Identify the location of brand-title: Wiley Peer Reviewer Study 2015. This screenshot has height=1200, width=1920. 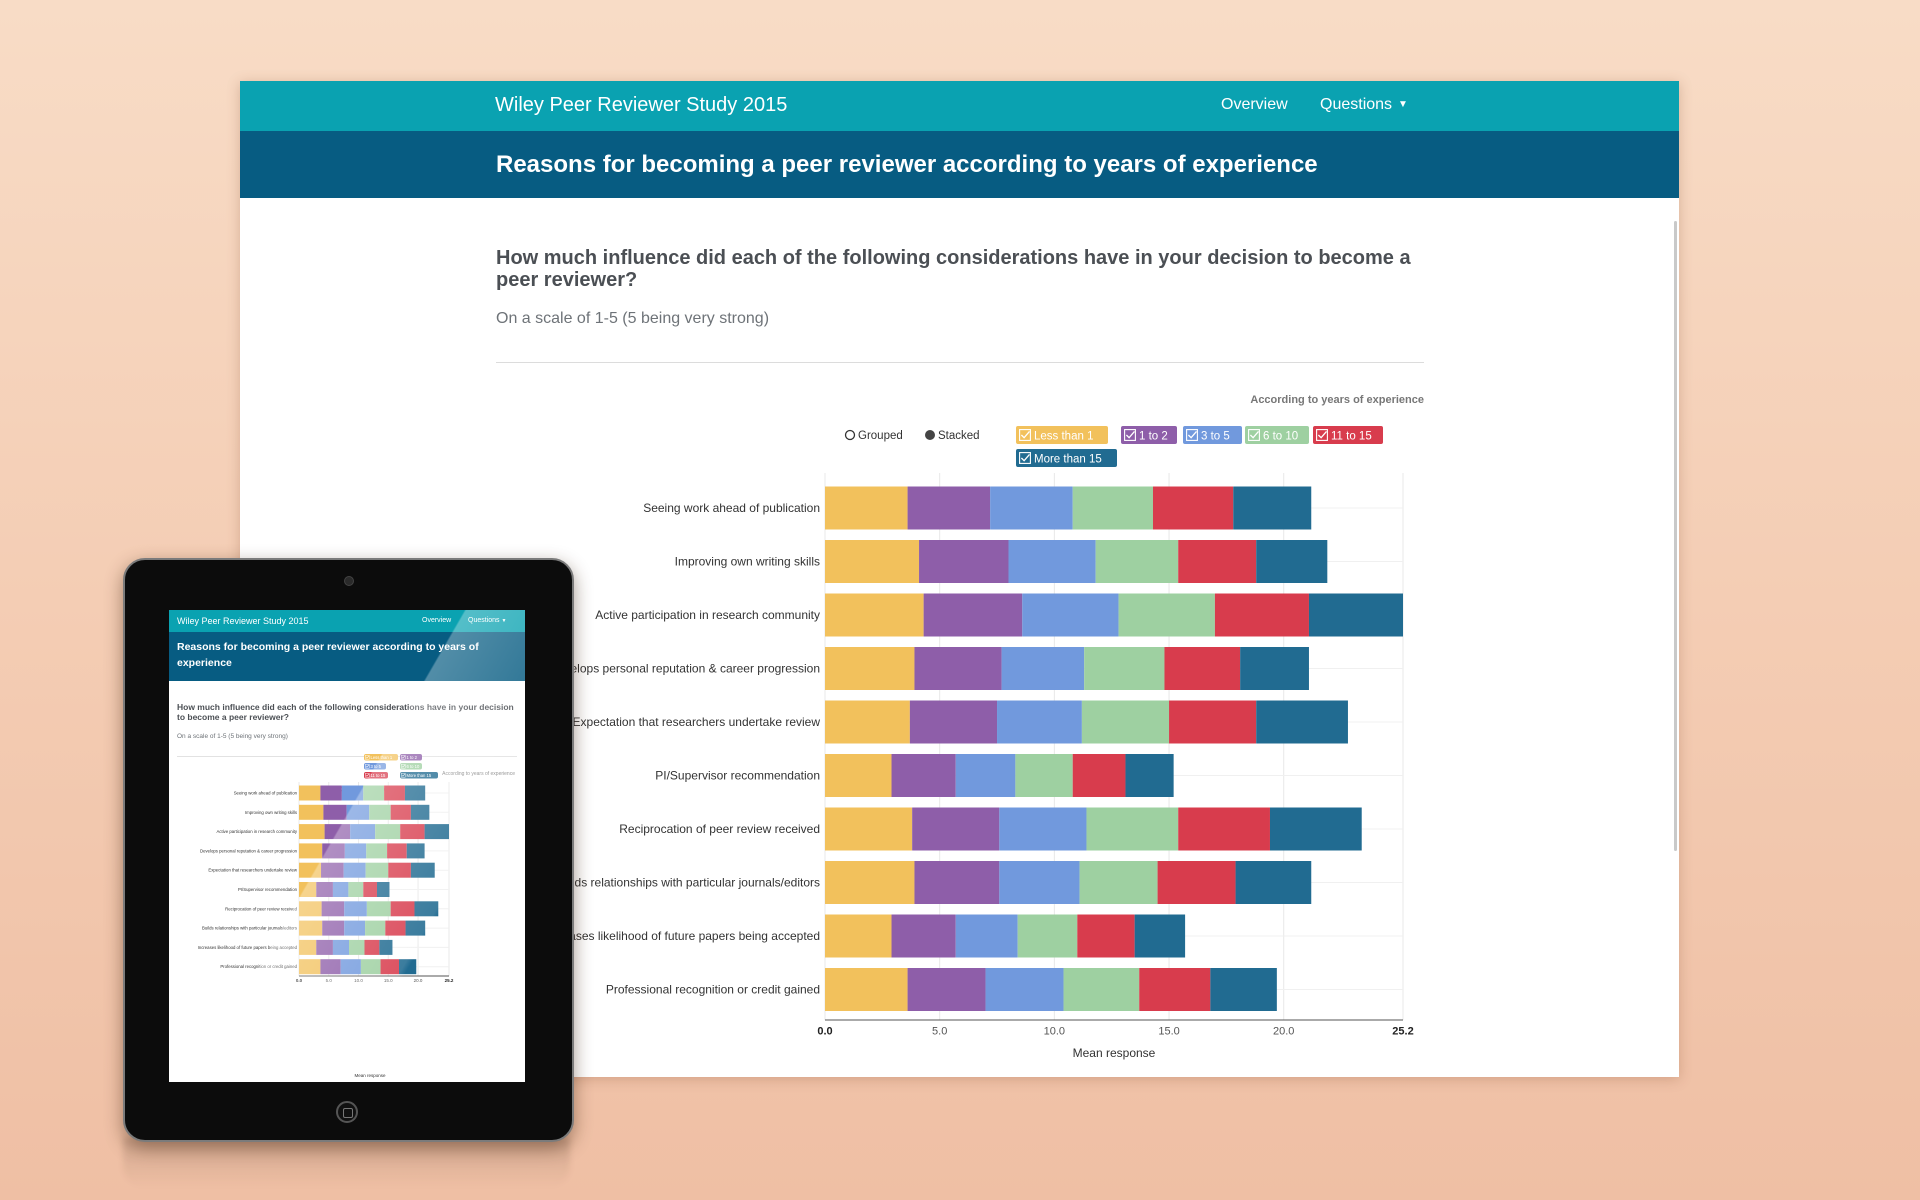
(641, 105).